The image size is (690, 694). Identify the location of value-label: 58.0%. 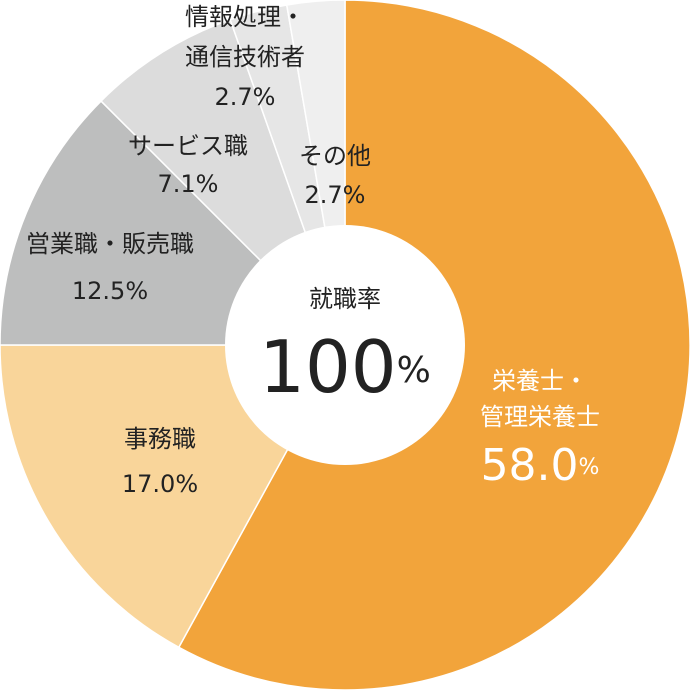
(540, 465).